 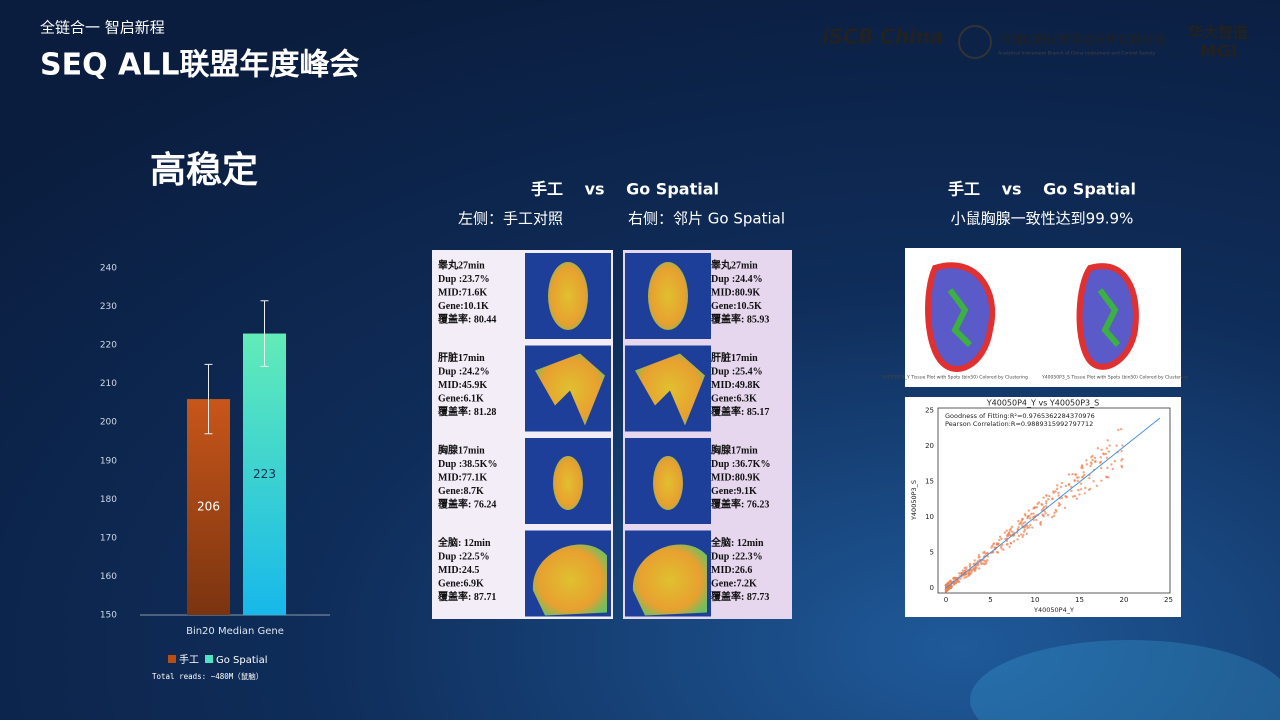 I want to click on scatter-xtick: 5, so click(x=990, y=600).